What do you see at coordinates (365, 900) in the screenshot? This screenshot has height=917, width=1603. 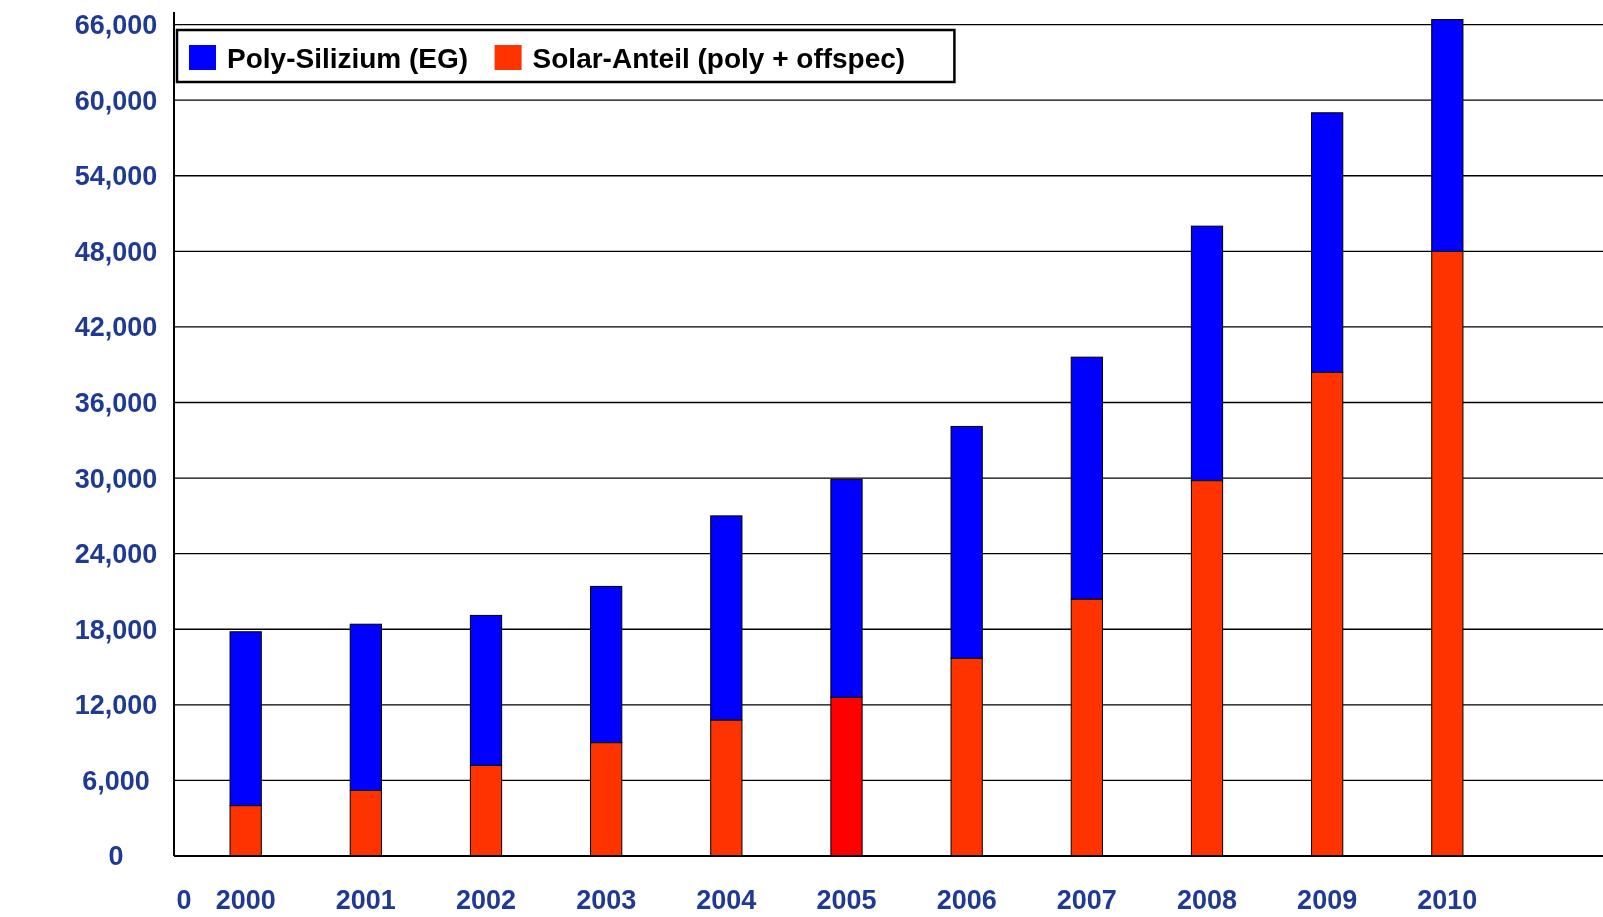 I see `x-tick-label: 2001` at bounding box center [365, 900].